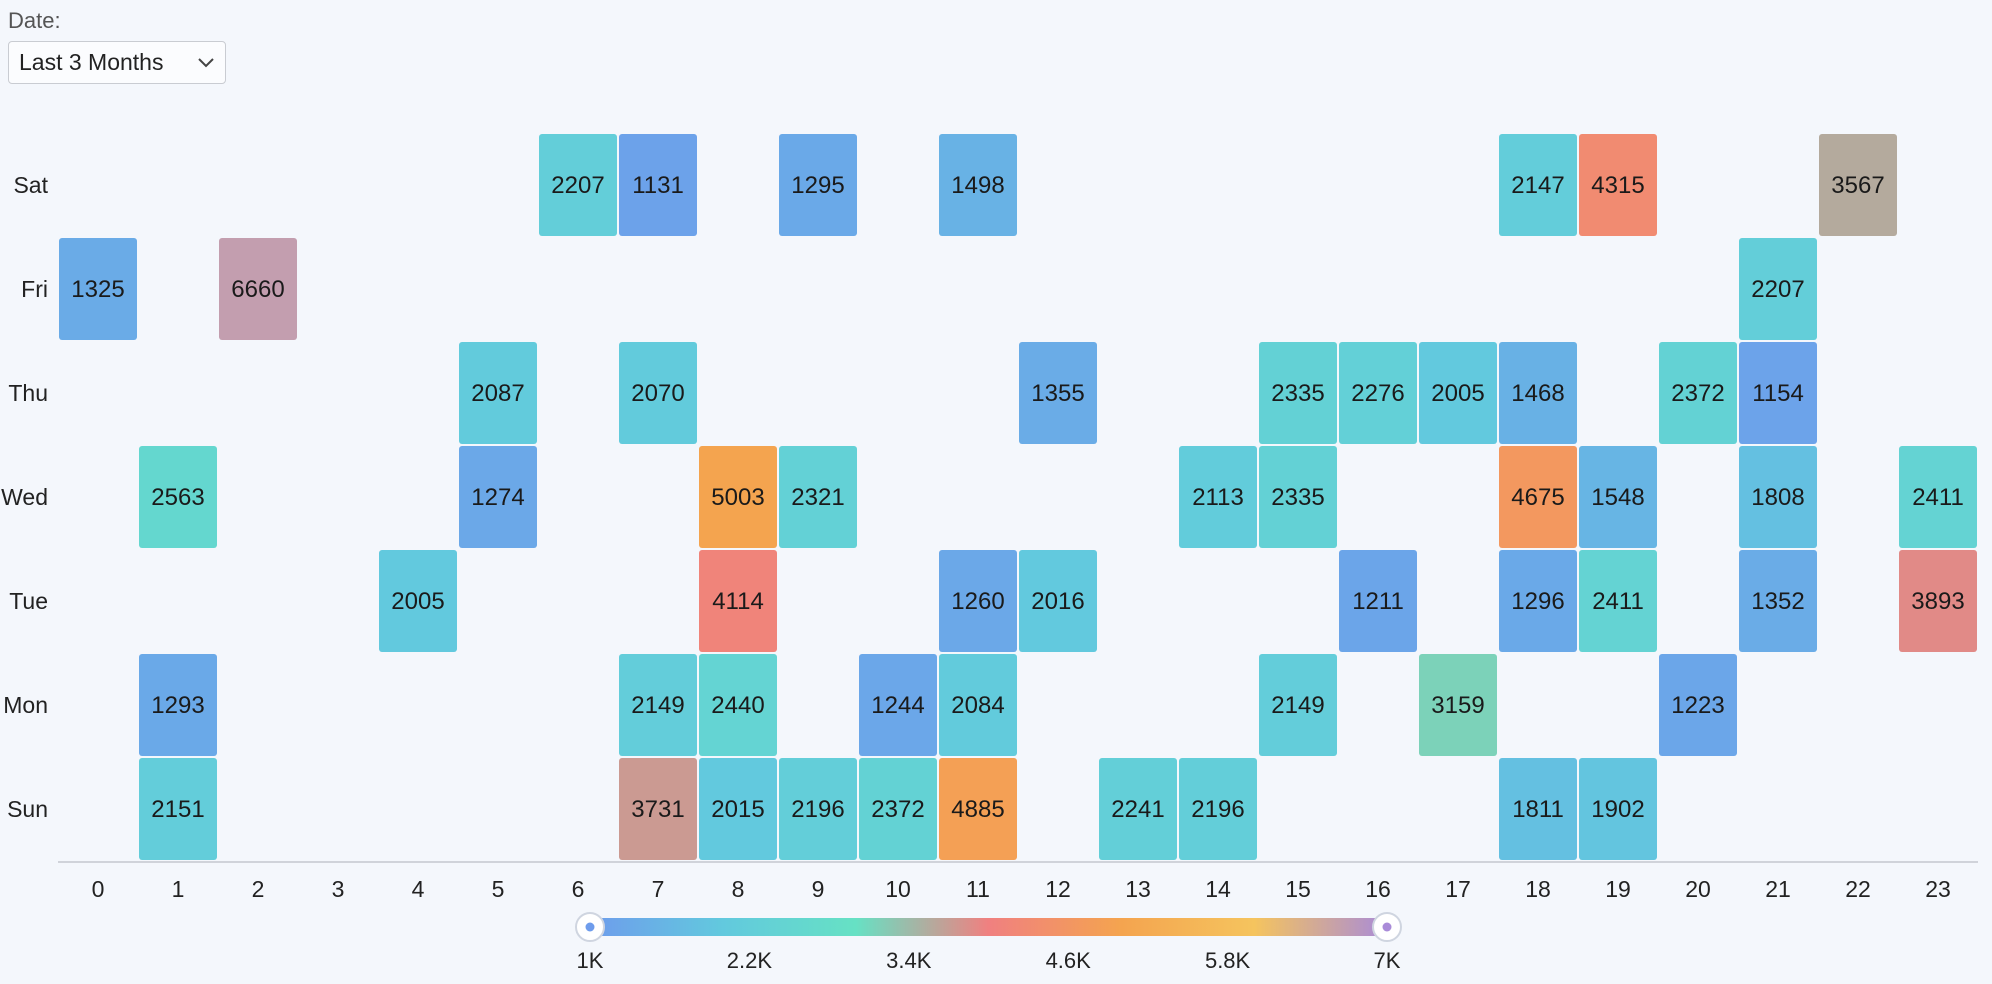 This screenshot has height=984, width=1992. What do you see at coordinates (117, 62) in the screenshot?
I see `date-range-select: Last 3 Months` at bounding box center [117, 62].